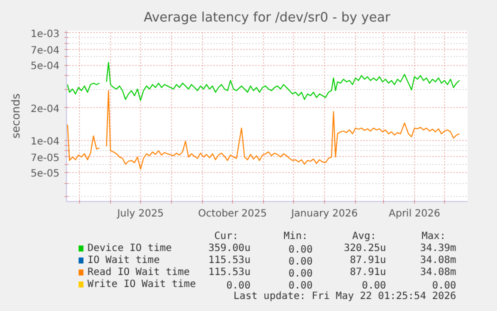  I want to click on y-tick-label: 7e-05, so click(45, 158).